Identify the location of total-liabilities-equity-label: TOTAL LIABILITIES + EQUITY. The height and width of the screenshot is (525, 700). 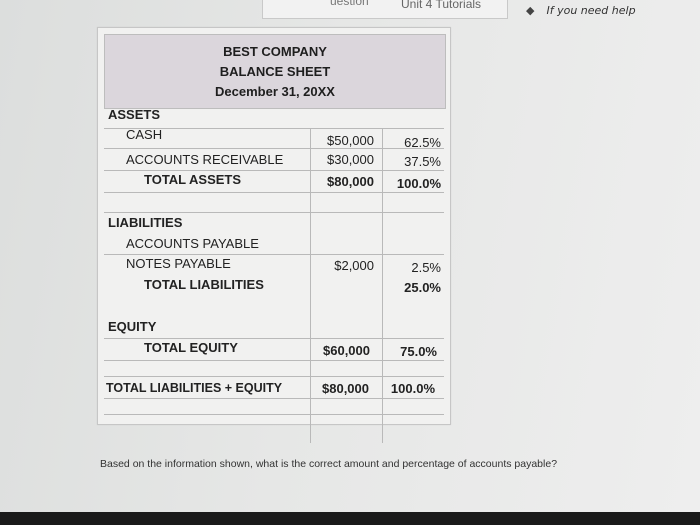
(194, 388).